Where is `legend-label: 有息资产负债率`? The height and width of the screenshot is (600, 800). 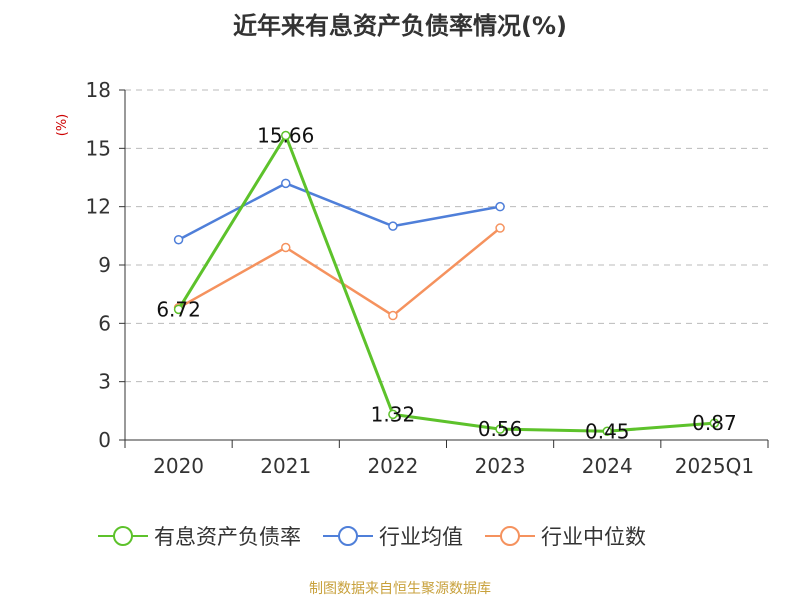 legend-label: 有息资产负债率 is located at coordinates (227, 537).